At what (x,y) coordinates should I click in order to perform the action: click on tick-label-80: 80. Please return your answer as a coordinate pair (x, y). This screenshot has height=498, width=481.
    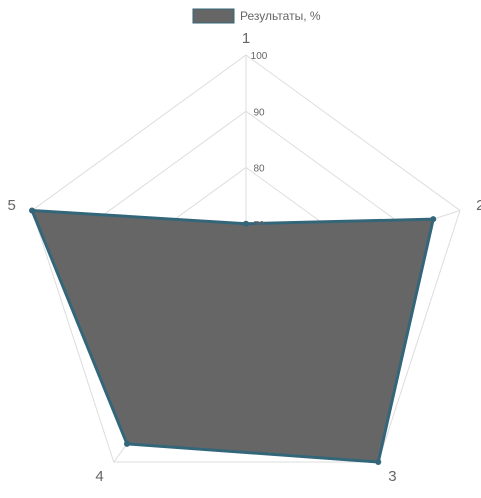
    Looking at the image, I should click on (259, 169).